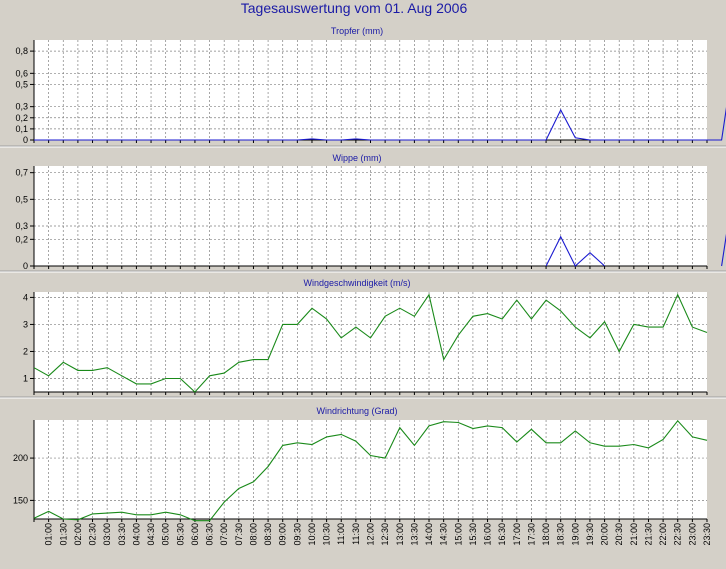 This screenshot has height=569, width=726. I want to click on y-tick-label: 0,8, so click(21, 51).